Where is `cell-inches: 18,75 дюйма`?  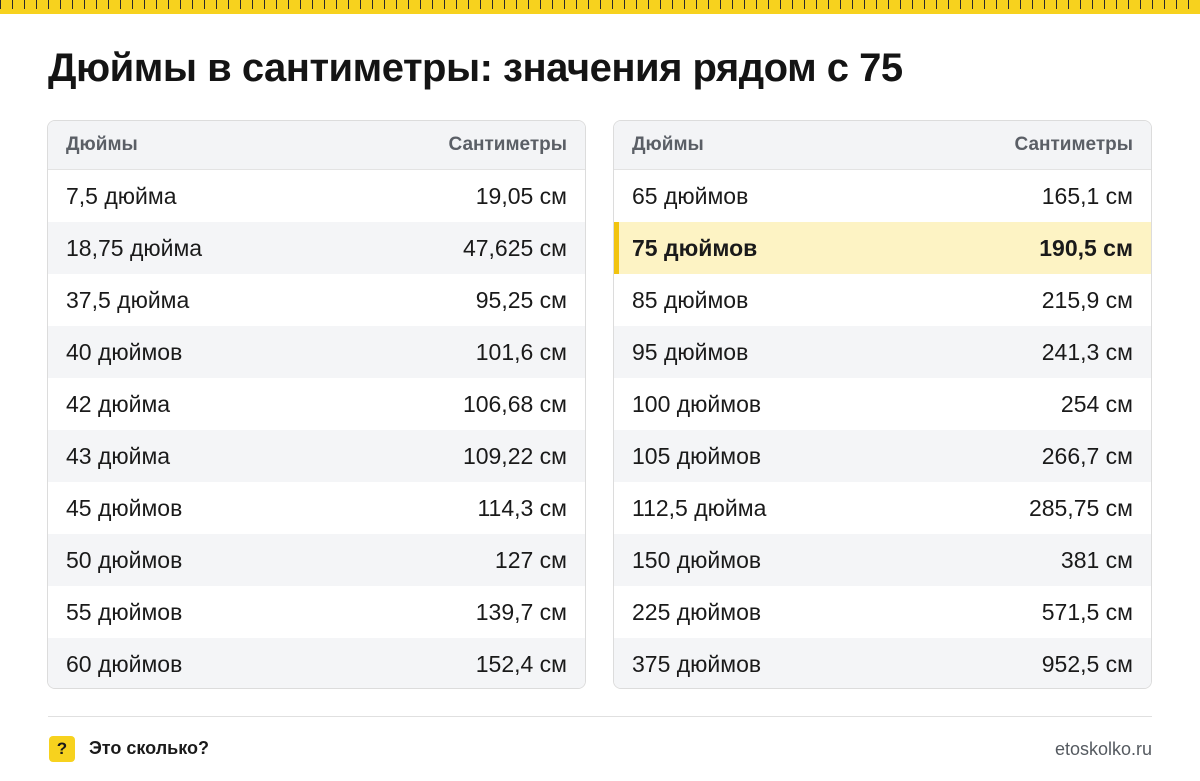 cell-inches: 18,75 дюйма is located at coordinates (134, 247).